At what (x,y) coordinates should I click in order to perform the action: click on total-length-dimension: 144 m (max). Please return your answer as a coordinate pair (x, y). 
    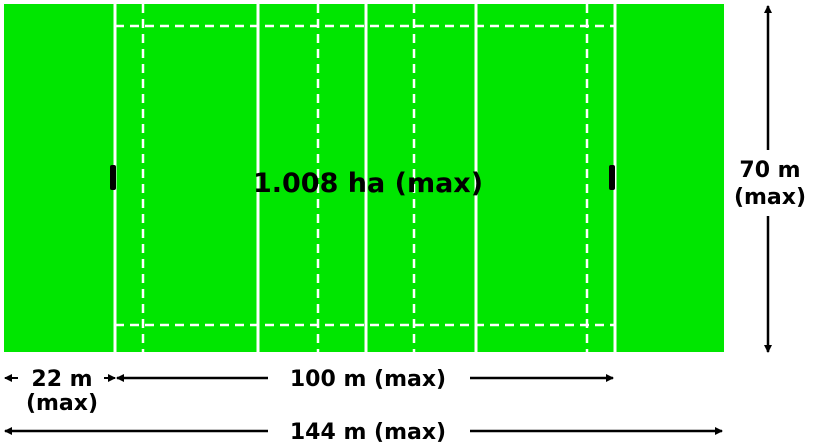
    Looking at the image, I should click on (363, 431).